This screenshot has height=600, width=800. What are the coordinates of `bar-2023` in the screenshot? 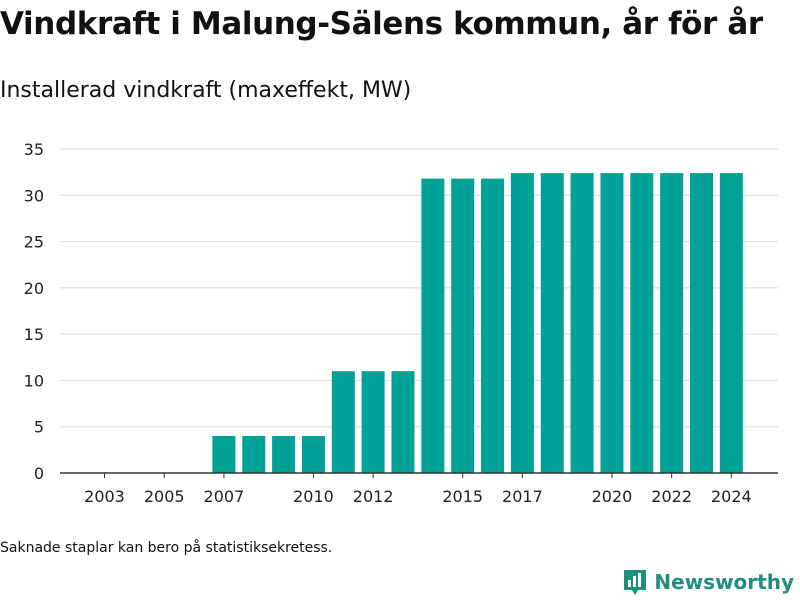 It's located at (701, 323).